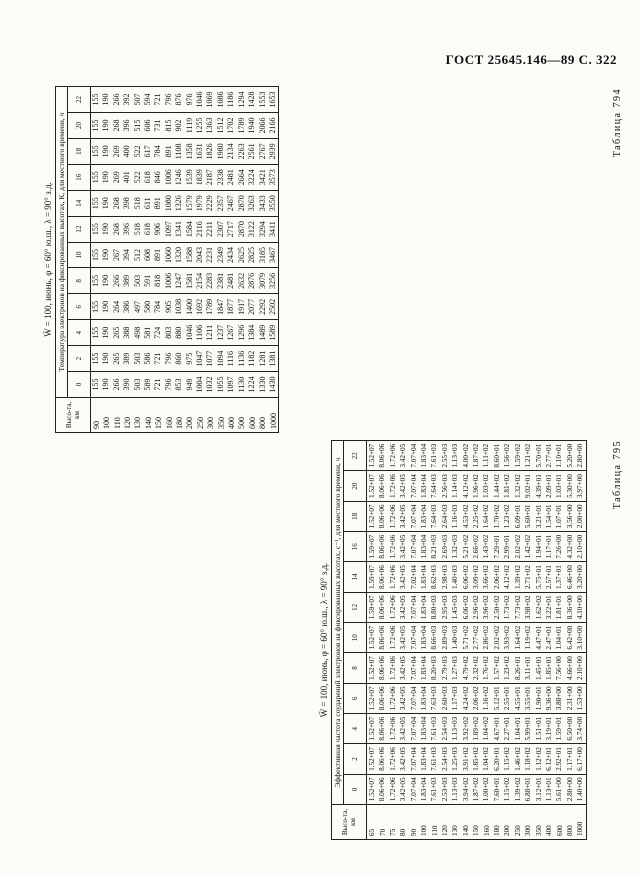 This screenshot has width=639, height=875. What do you see at coordinates (486, 668) in the screenshot?
I see `value-cell: 1.76+02` at bounding box center [486, 668].